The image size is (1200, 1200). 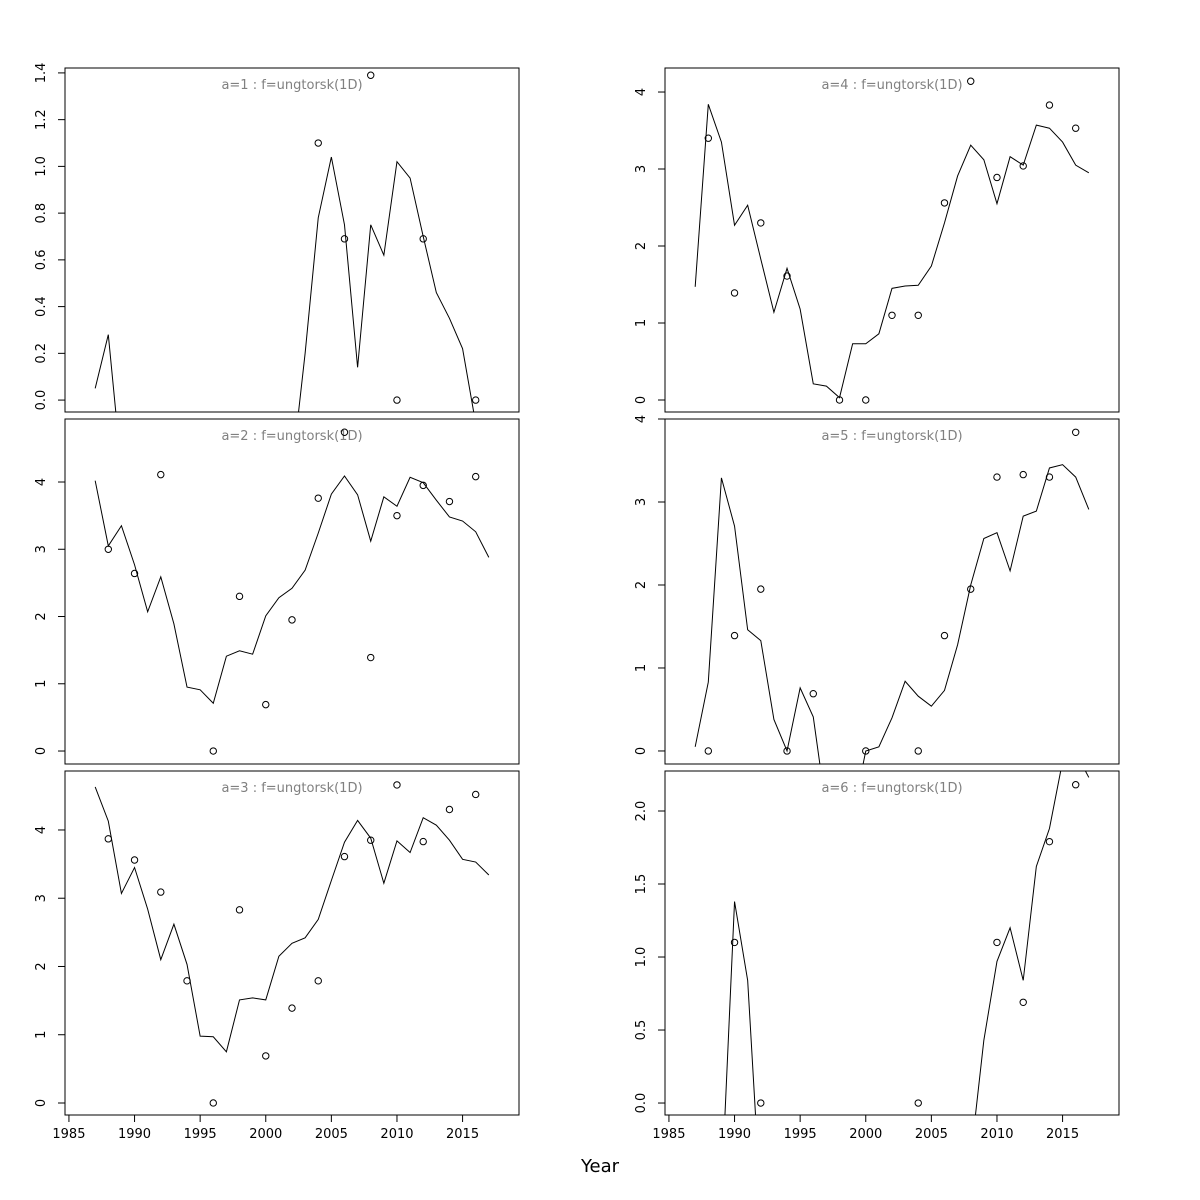 What do you see at coordinates (265, 1134) in the screenshot?
I see `x-tick-label: 2000` at bounding box center [265, 1134].